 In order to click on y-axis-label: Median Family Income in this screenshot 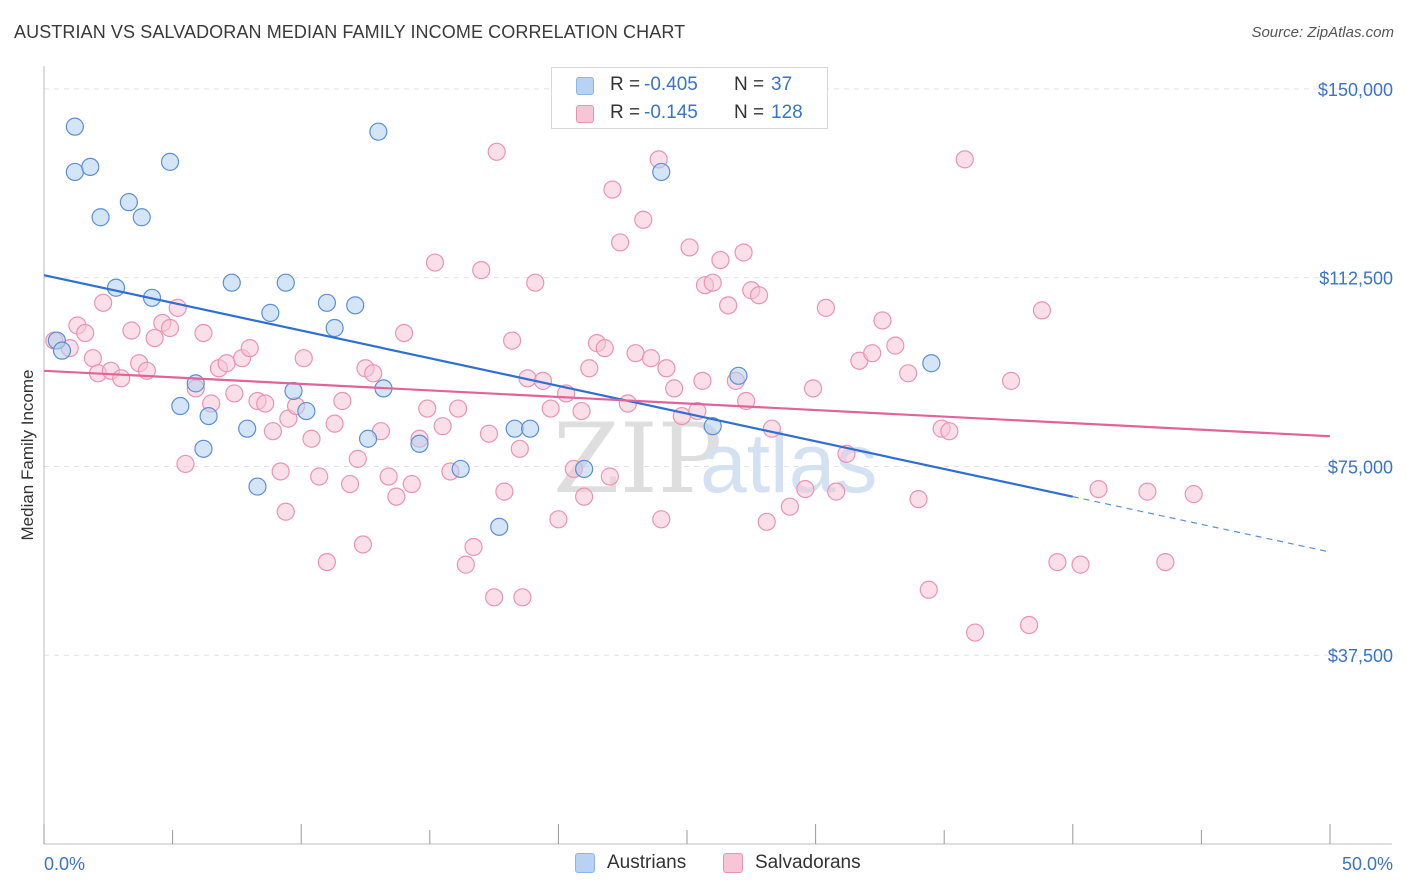, I will do `click(27, 454)`.